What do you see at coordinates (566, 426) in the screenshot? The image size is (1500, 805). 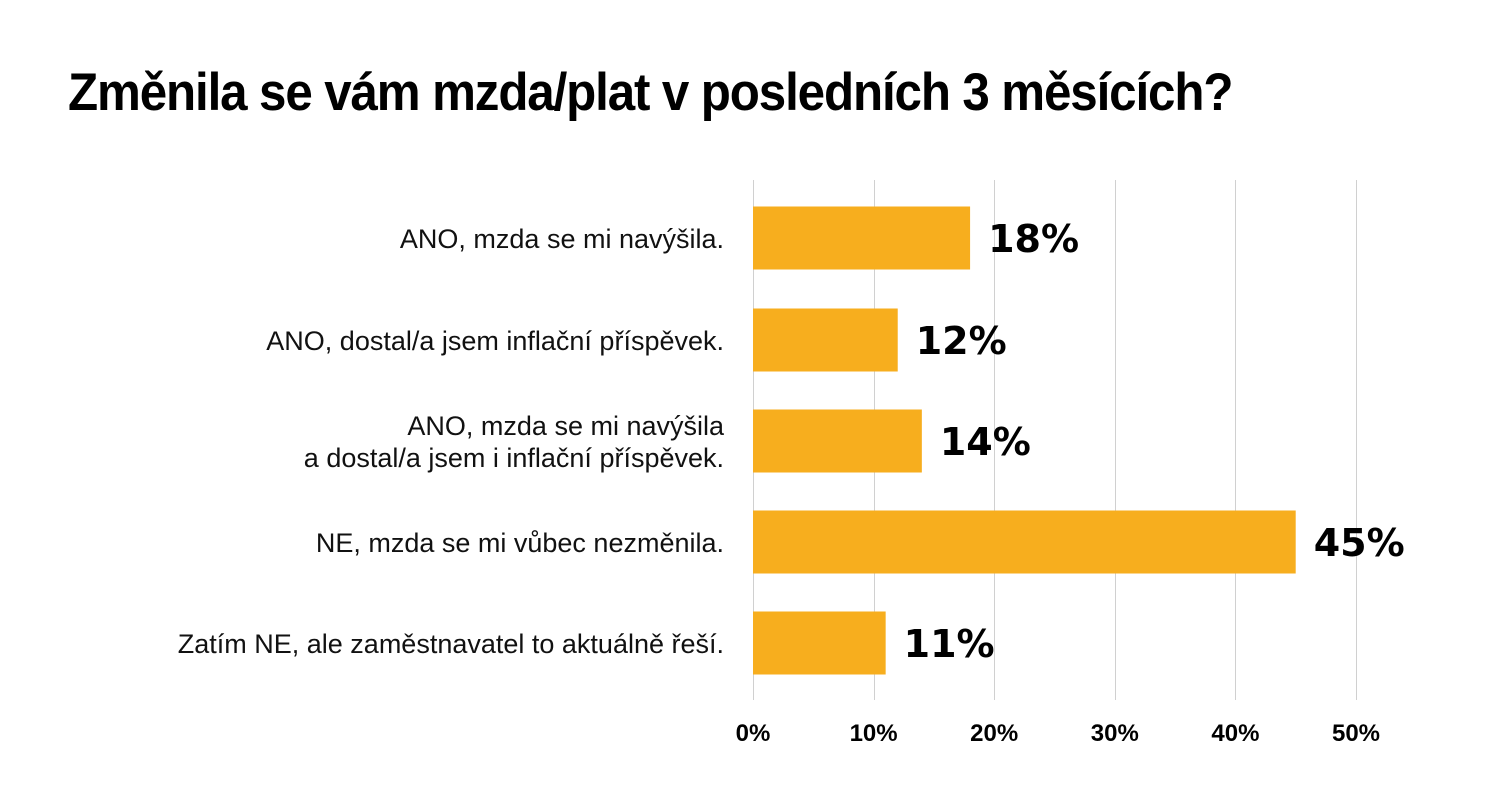 I see `category-label: ANO, mzda se mi navýšila` at bounding box center [566, 426].